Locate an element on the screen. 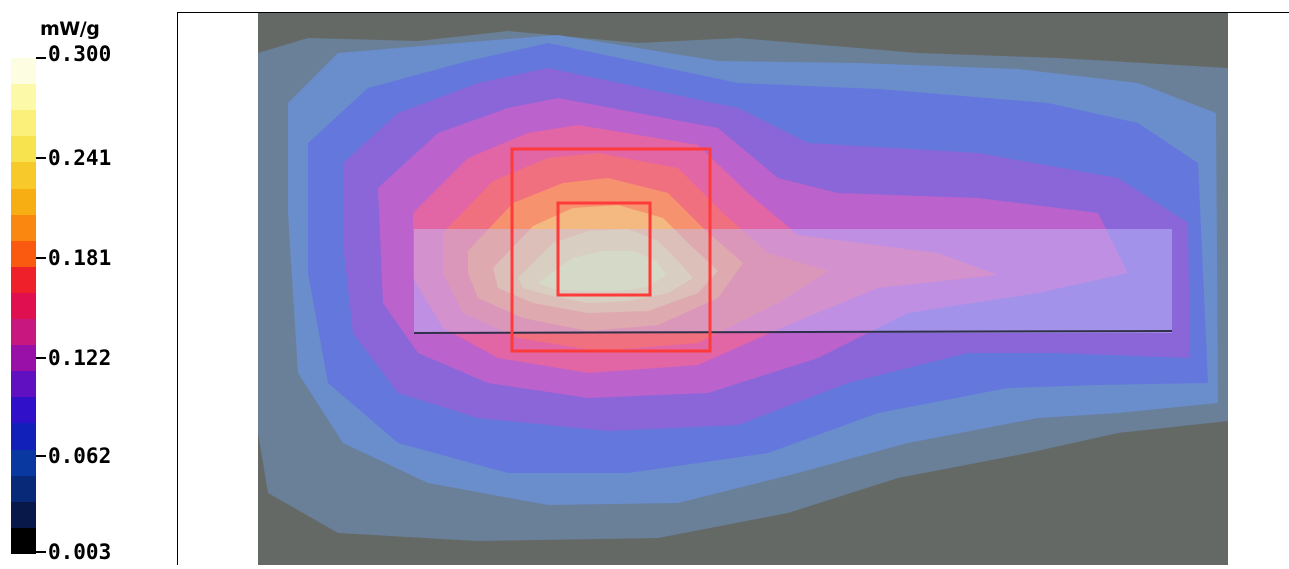 The height and width of the screenshot is (569, 1289). colorbar is located at coordinates (23, 306).